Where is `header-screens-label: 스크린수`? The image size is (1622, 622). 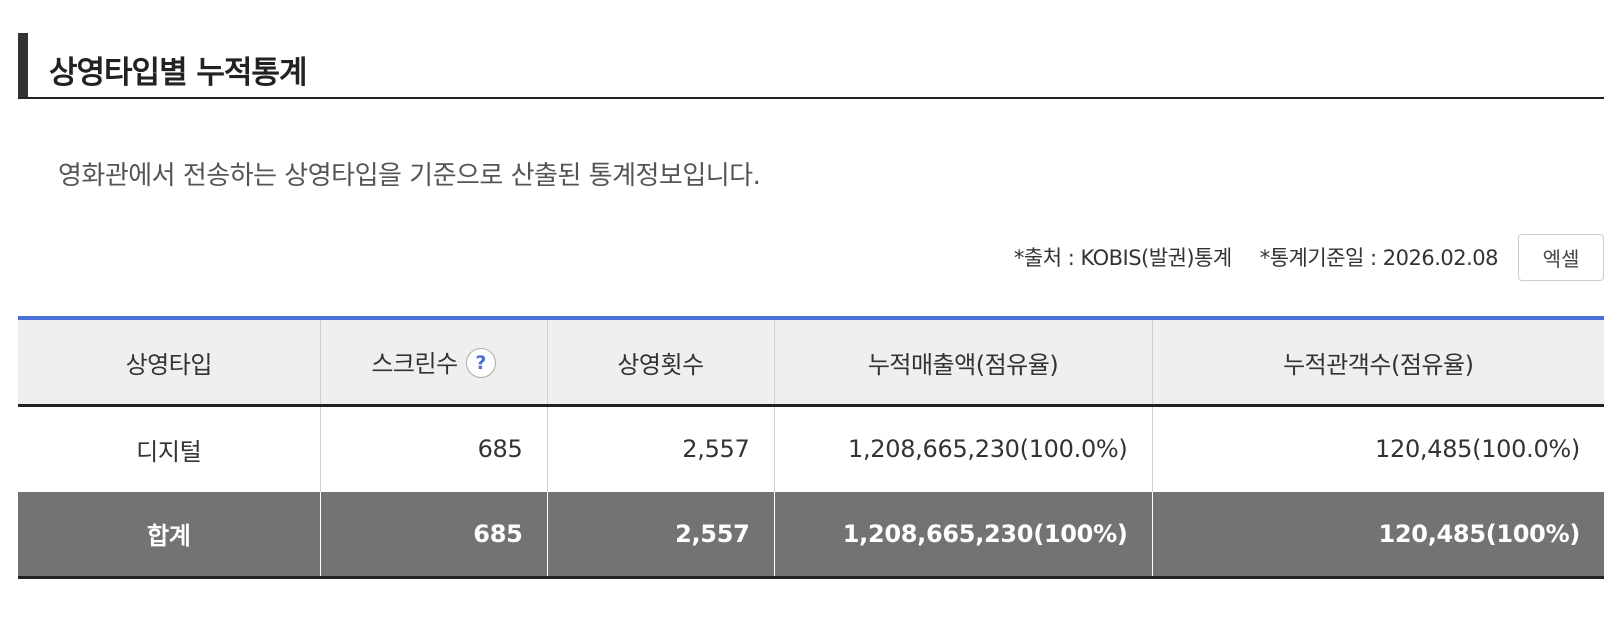 header-screens-label: 스크린수 is located at coordinates (414, 364).